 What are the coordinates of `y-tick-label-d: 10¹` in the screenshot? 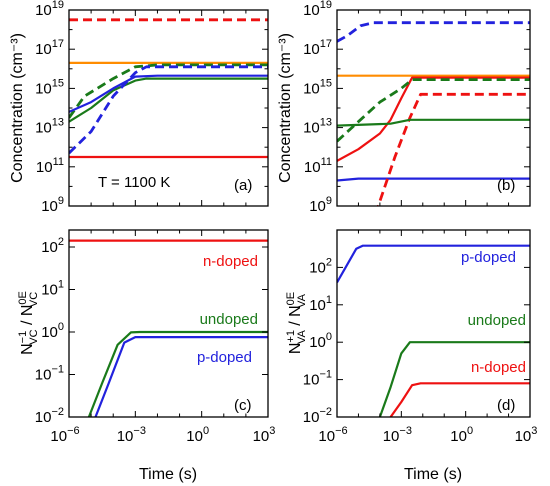 It's located at (320, 304).